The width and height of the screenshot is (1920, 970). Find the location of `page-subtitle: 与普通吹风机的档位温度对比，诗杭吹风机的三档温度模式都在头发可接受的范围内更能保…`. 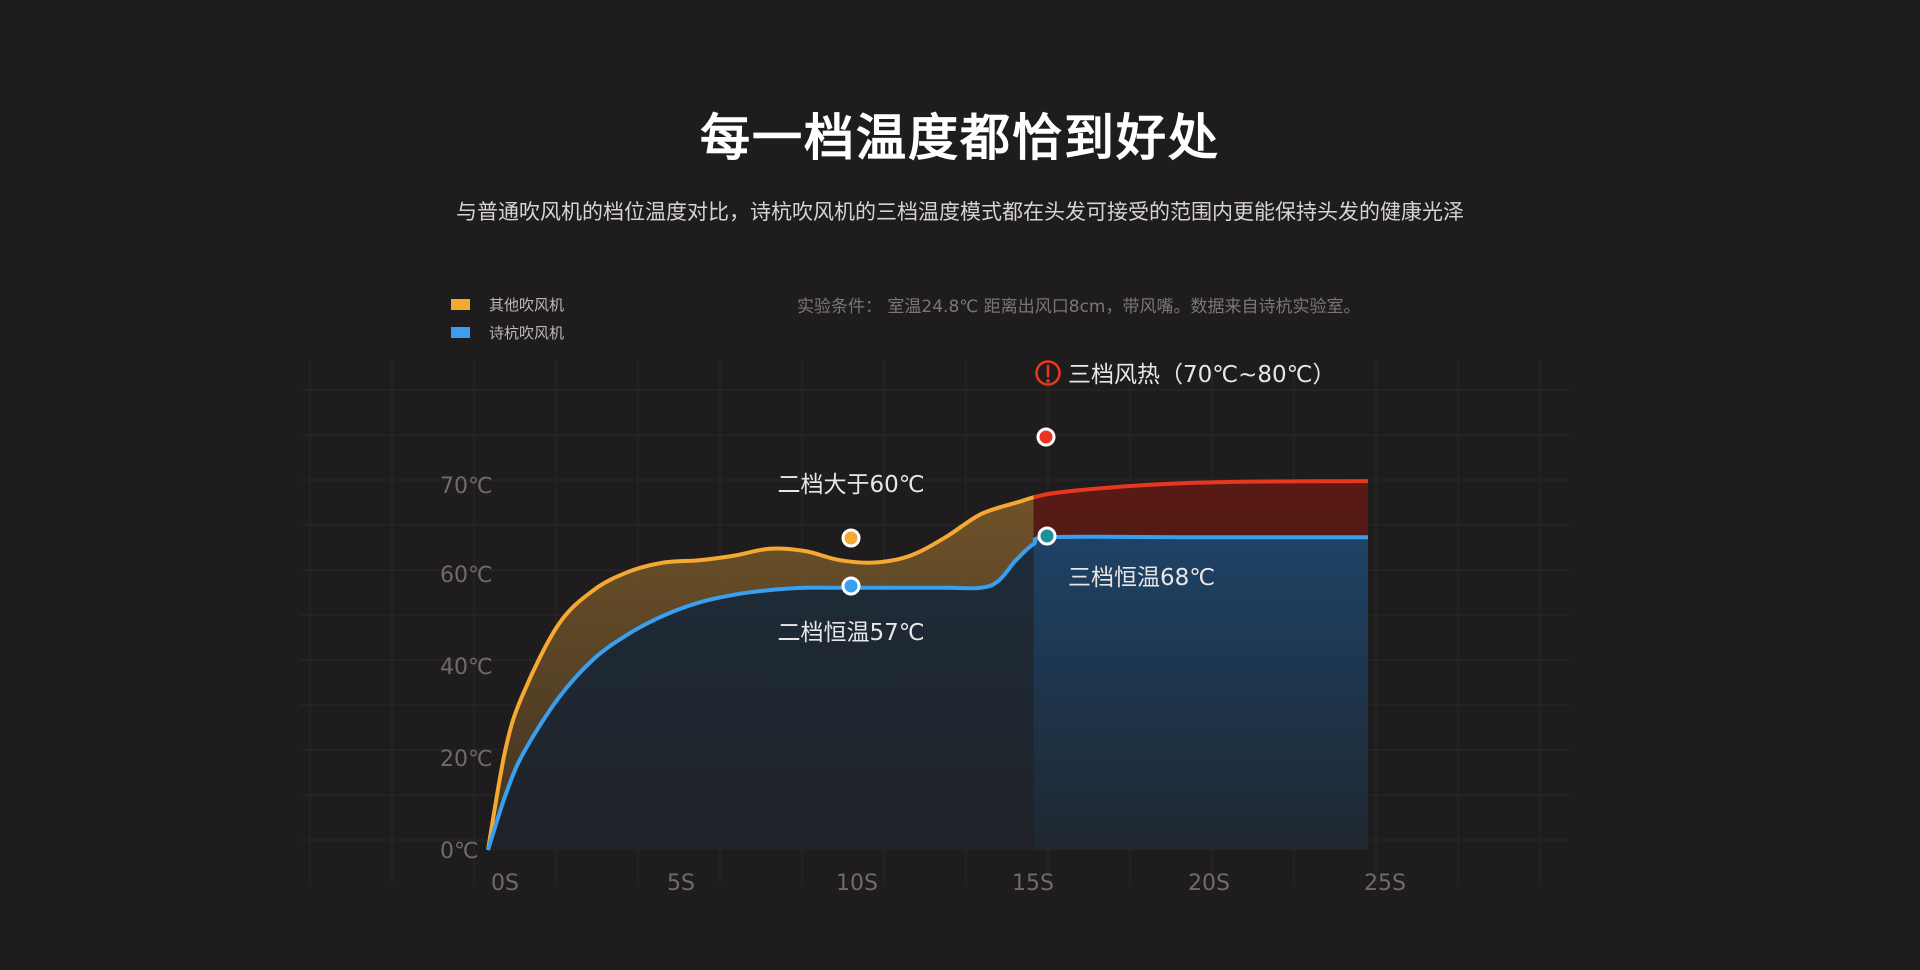

page-subtitle: 与普通吹风机的档位温度对比，诗杭吹风机的三档温度模式都在头发可接受的范围内更能保… is located at coordinates (960, 212).